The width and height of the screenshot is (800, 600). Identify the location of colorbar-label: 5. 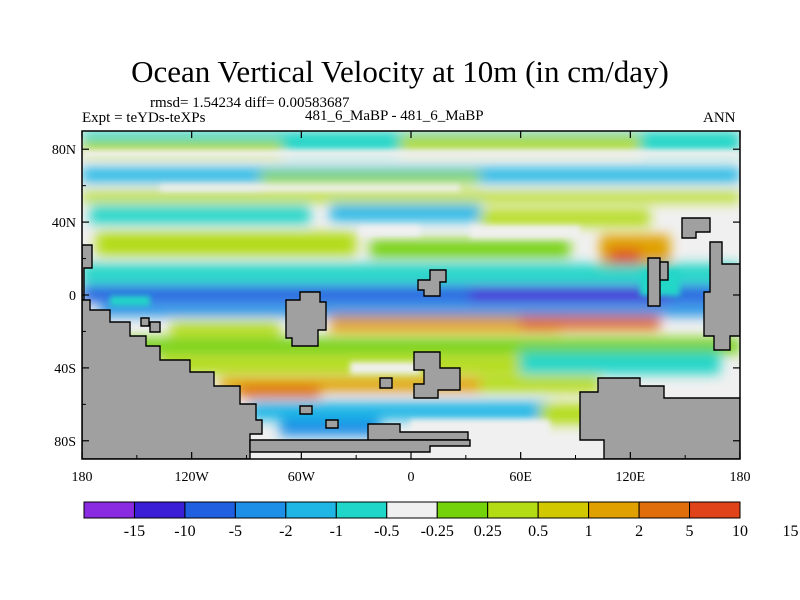
(690, 531).